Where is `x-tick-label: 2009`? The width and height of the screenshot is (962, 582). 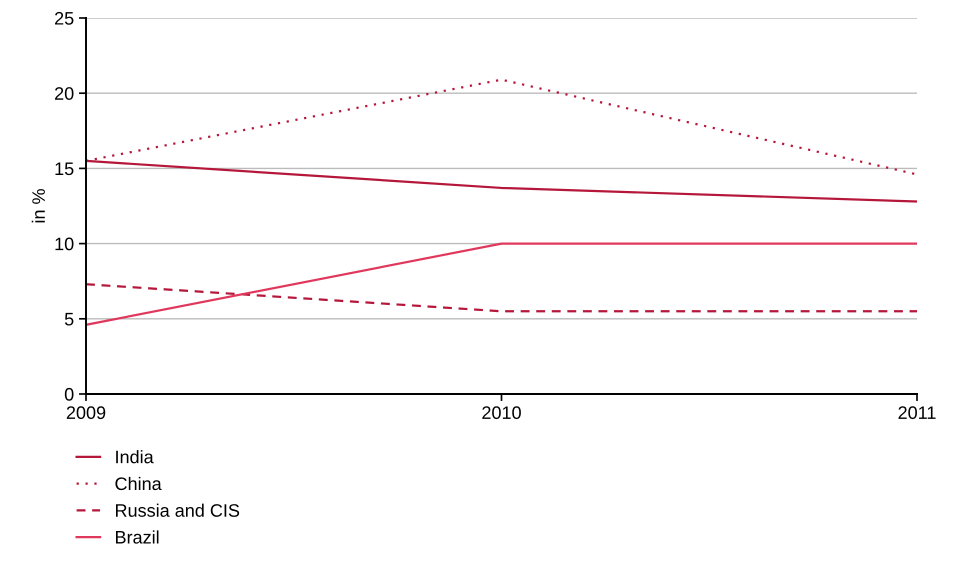 x-tick-label: 2009 is located at coordinates (86, 413).